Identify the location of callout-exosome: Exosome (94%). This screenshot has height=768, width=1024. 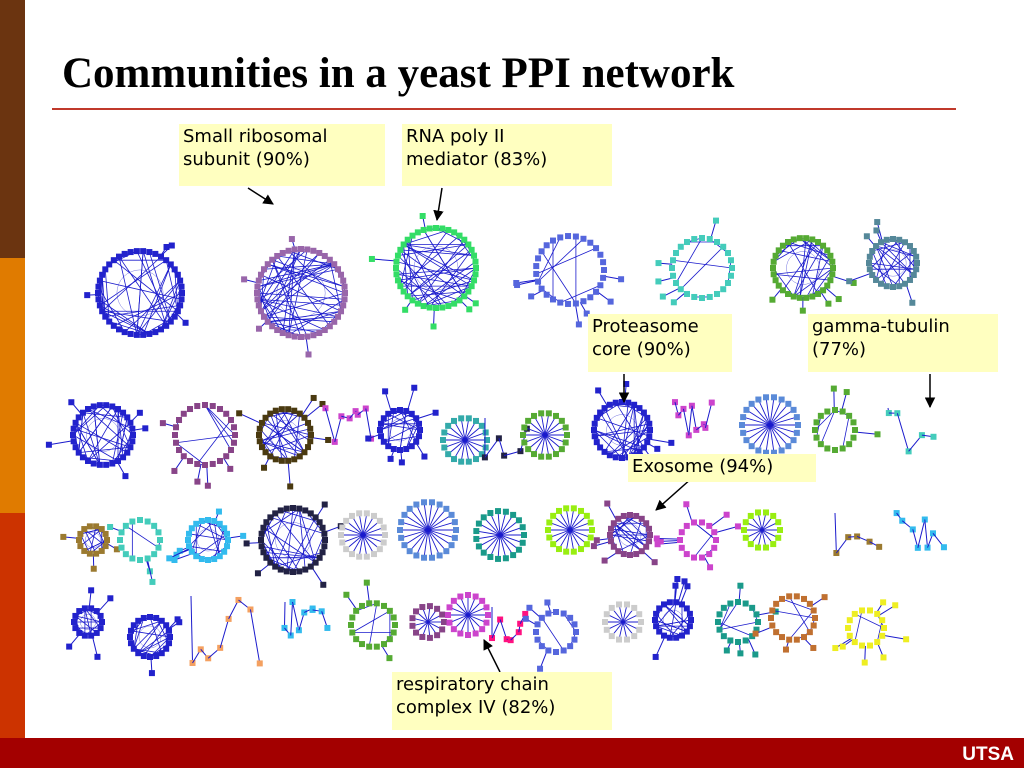
(722, 468).